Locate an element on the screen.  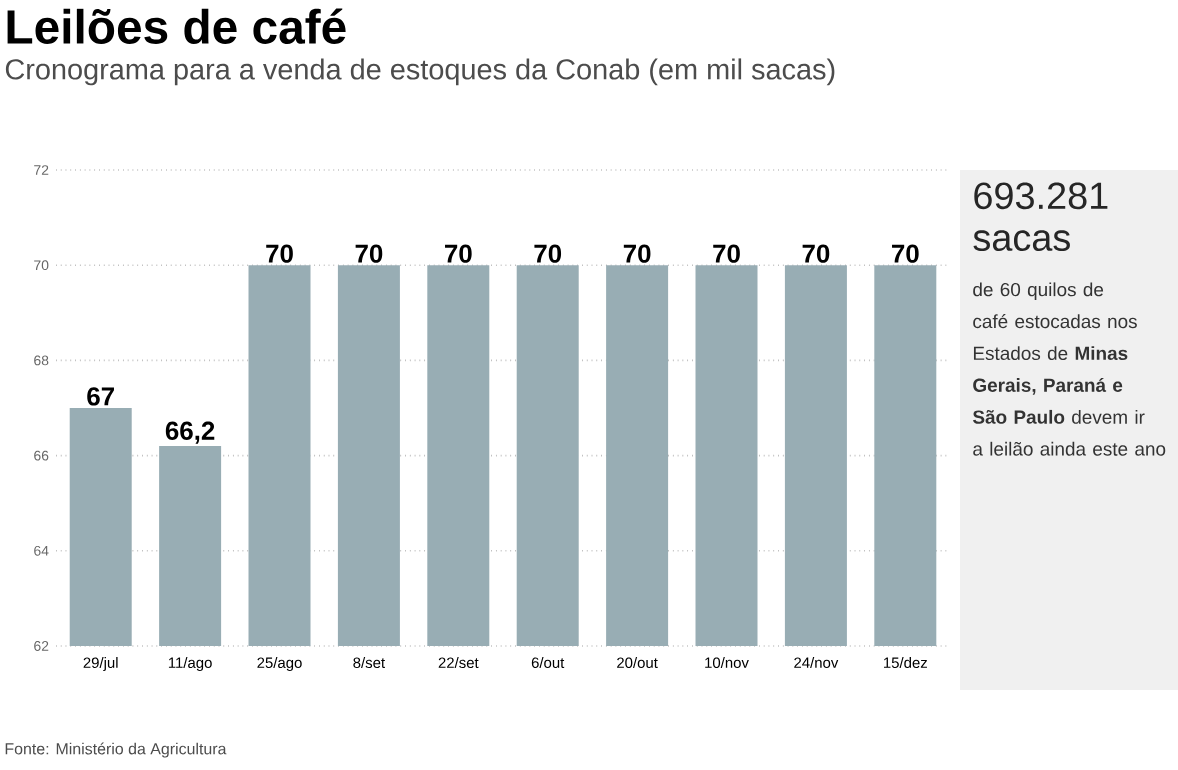
text: 693.281 sacas is located at coordinates (1040, 217).